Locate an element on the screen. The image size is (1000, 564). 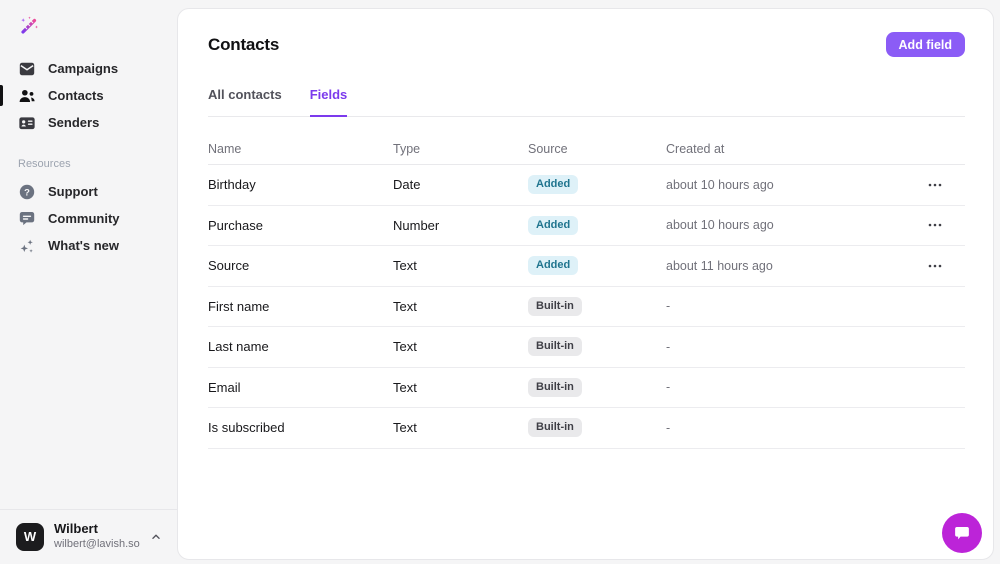
sidebar-item-whats-new: What's new is located at coordinates (88, 245).